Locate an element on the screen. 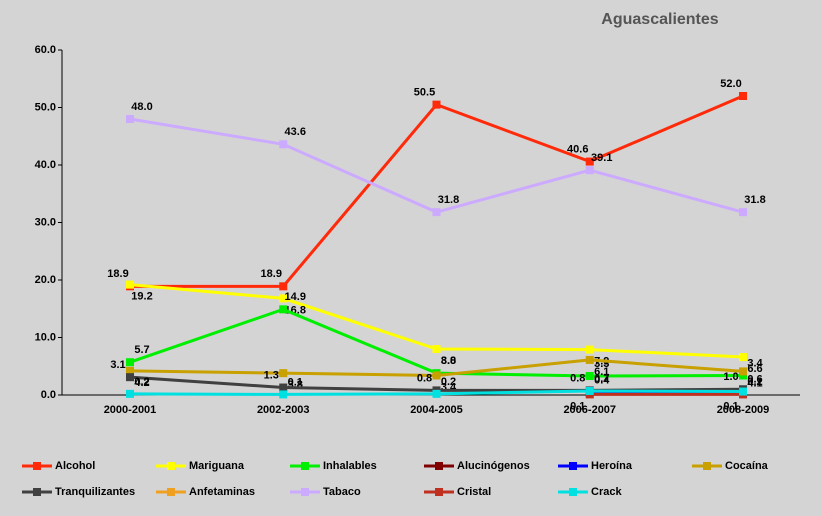  y-tick-label: 20.0 is located at coordinates (45, 280).